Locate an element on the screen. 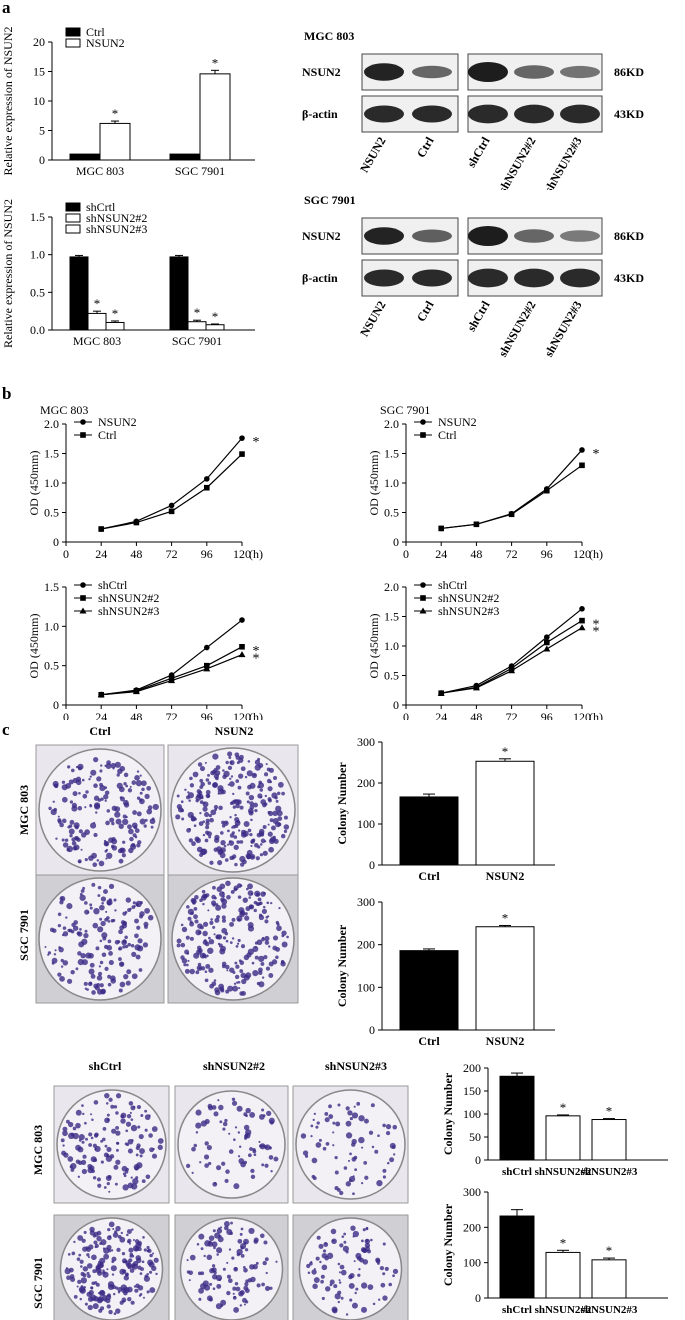 The width and height of the screenshot is (685, 1320). y-axis-label: OD (450mm) is located at coordinates (374, 483).